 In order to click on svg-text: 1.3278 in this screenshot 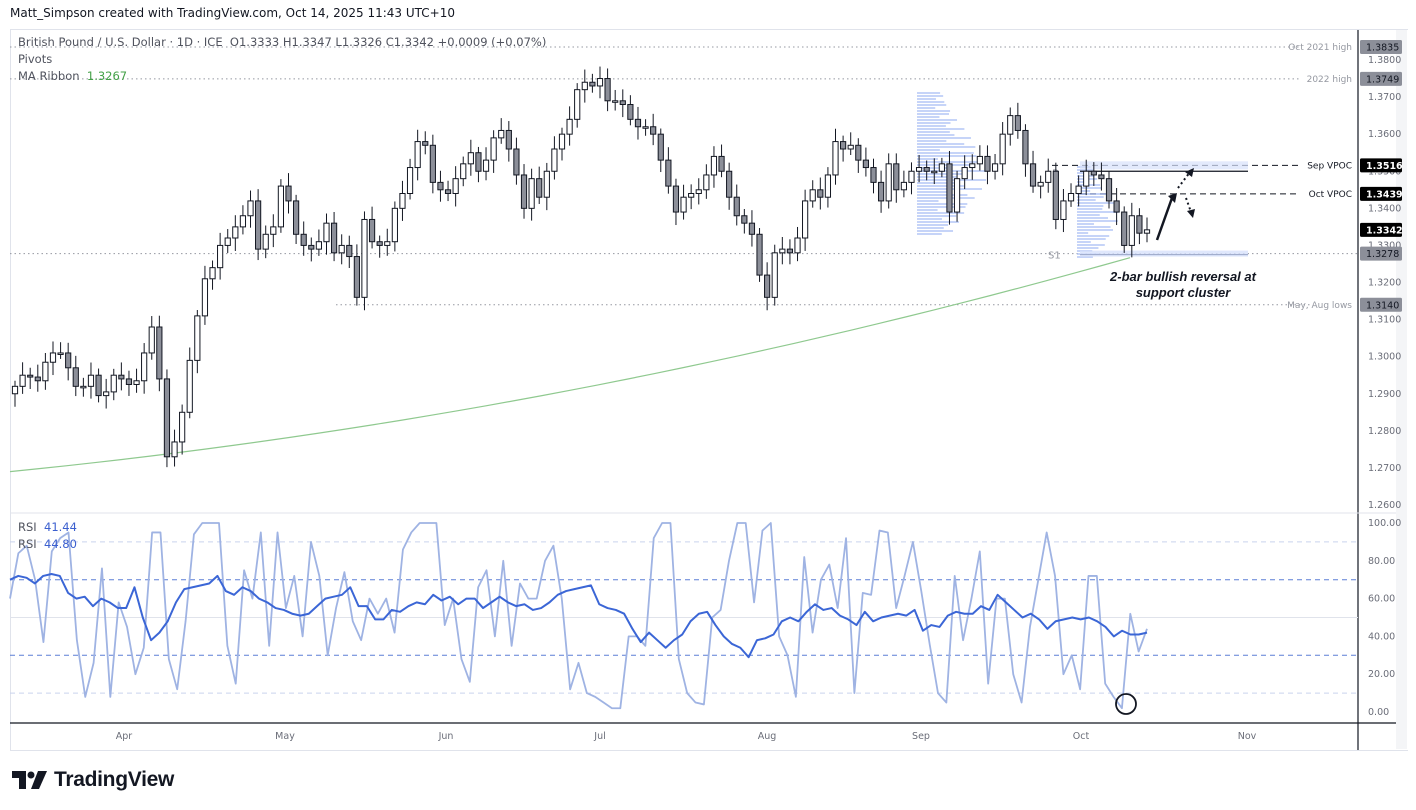, I will do `click(1382, 254)`.